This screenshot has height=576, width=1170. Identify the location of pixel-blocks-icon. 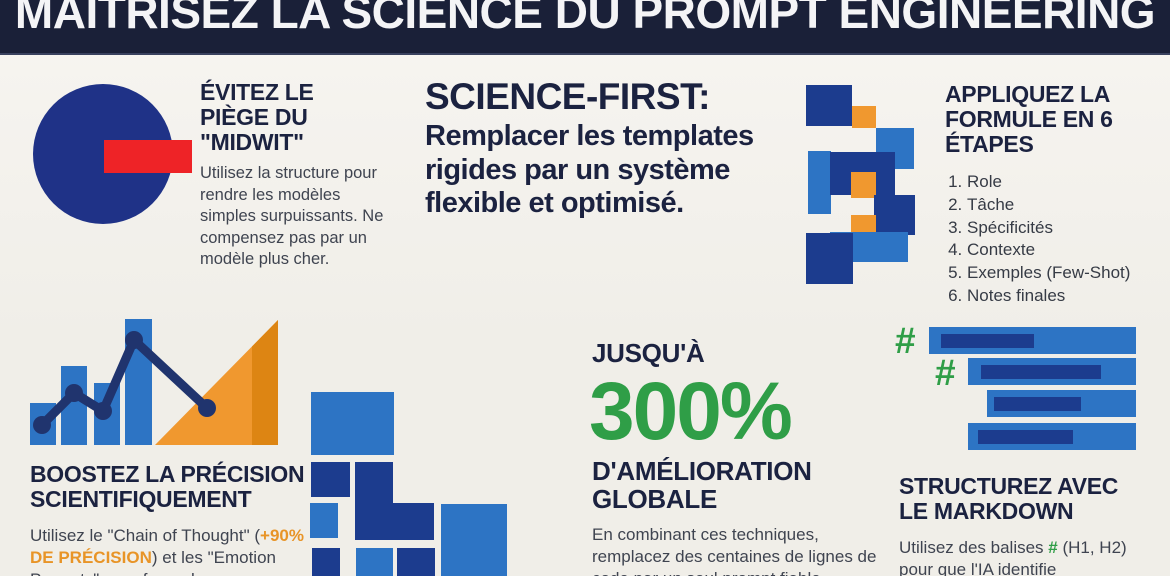
(862, 185).